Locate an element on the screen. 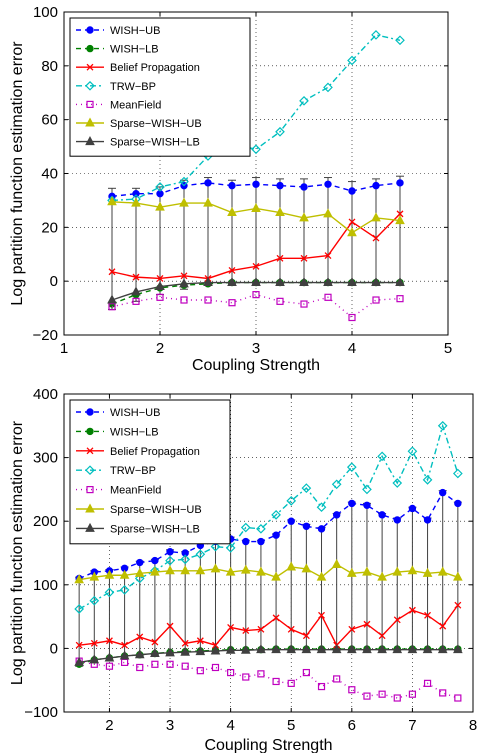 The width and height of the screenshot is (482, 753). y-axis-label: Log partition function estimation error is located at coordinates (17, 552).